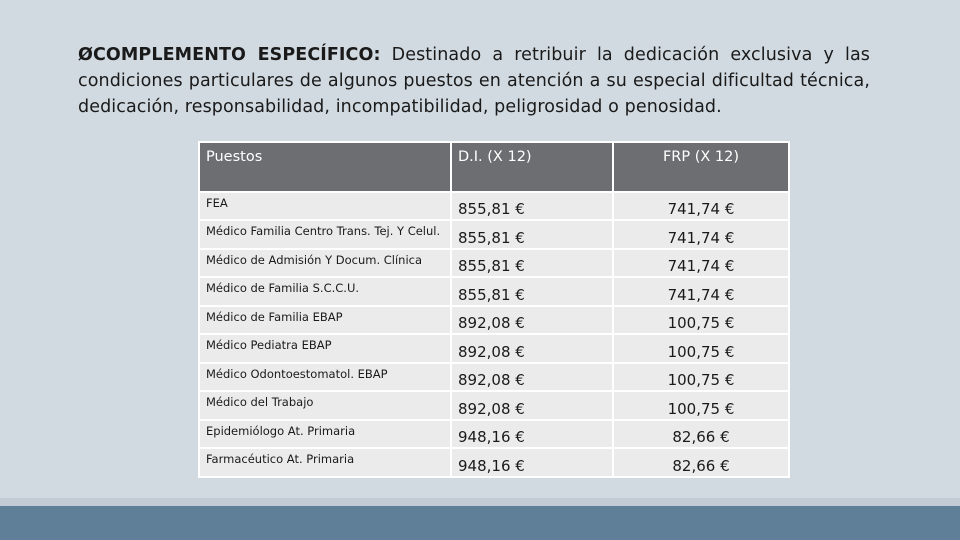  Describe the element at coordinates (325, 262) in the screenshot. I see `cell-puesto: Médico de Admisión Y Docum. Clínica` at that location.